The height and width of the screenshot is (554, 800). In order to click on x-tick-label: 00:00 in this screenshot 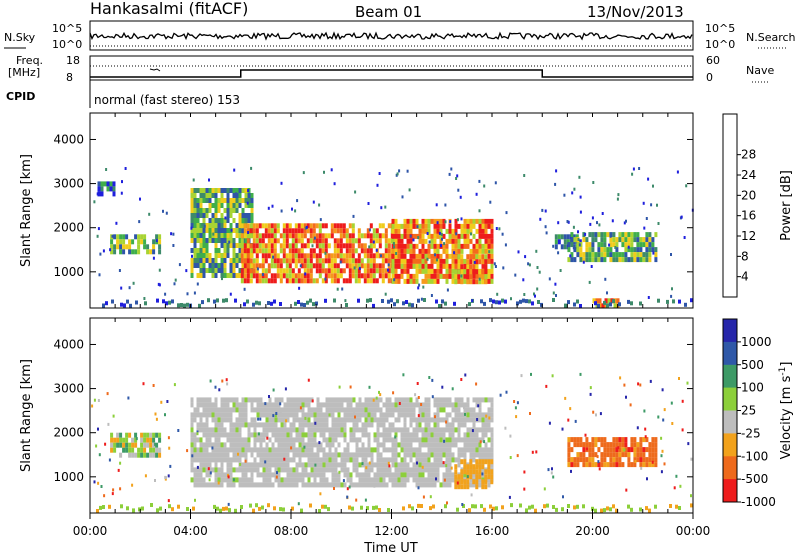, I will do `click(90, 531)`.